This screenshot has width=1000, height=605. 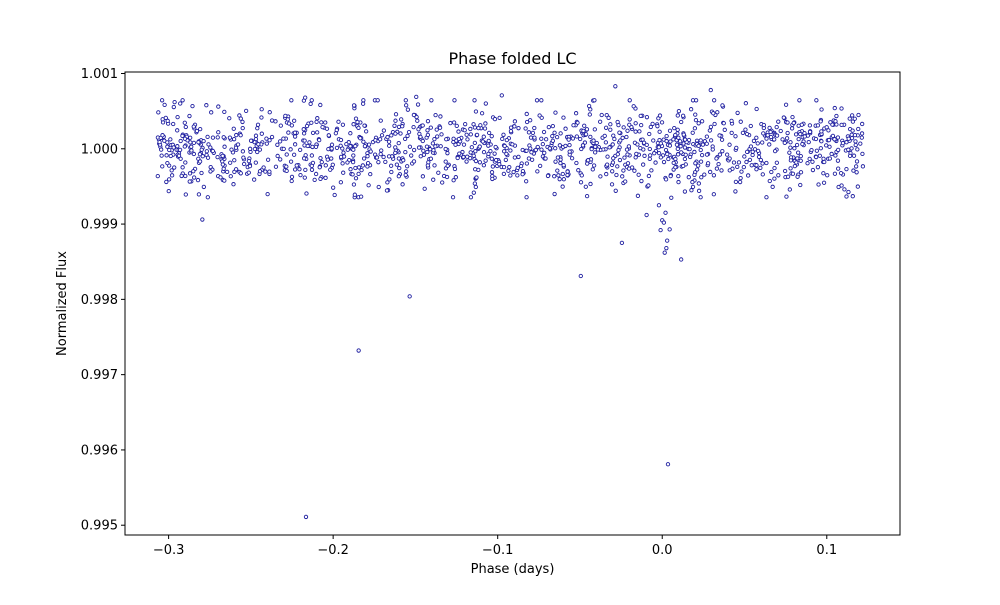 I want to click on x-tick-label: 0.1, so click(x=826, y=550).